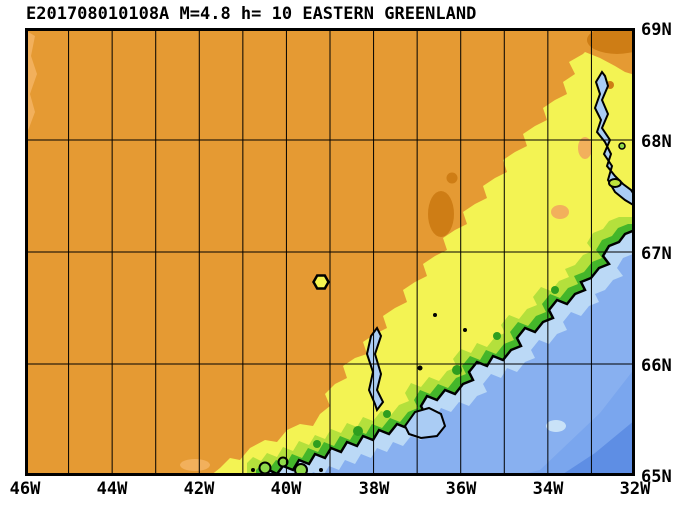  I want to click on epicenter-marker, so click(321, 282).